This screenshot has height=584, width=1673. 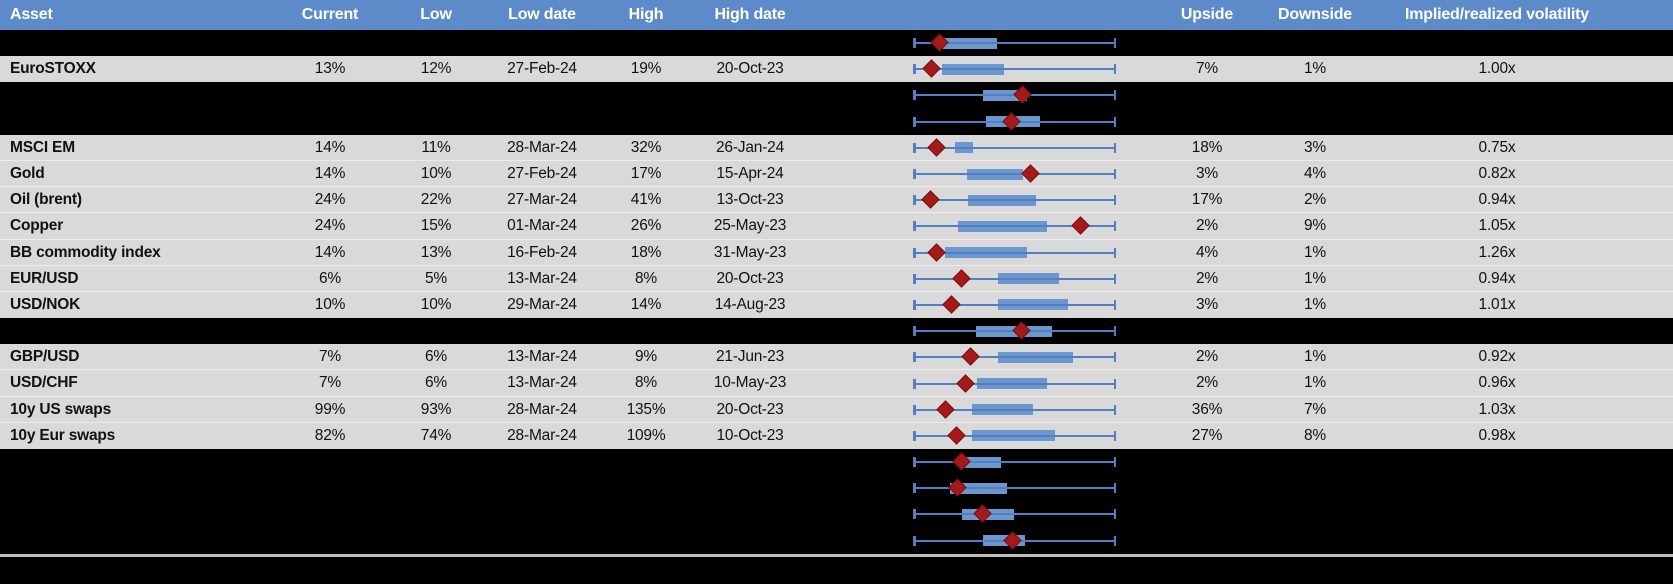 I want to click on cell-low-date: 13-Mar-24, so click(x=542, y=383).